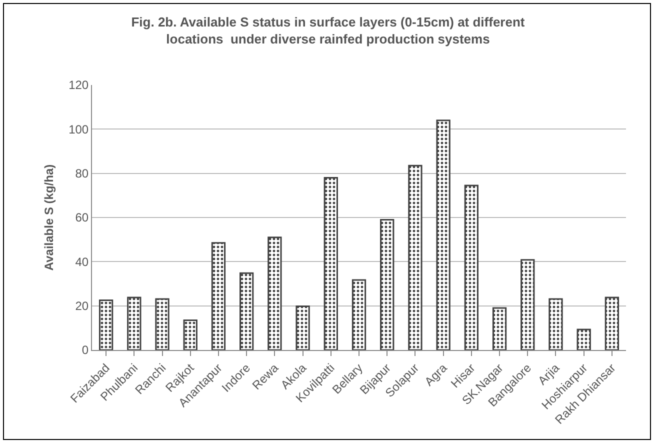 Image resolution: width=656 pixels, height=445 pixels. What do you see at coordinates (78, 85) in the screenshot?
I see `y-tick-label: 120` at bounding box center [78, 85].